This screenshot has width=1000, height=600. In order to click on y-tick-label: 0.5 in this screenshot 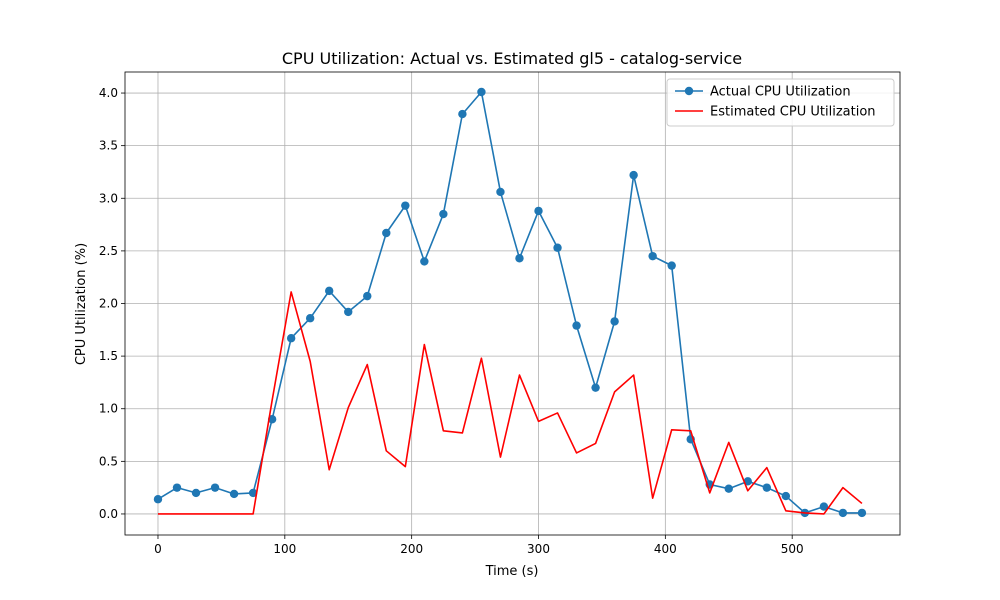, I will do `click(108, 461)`.